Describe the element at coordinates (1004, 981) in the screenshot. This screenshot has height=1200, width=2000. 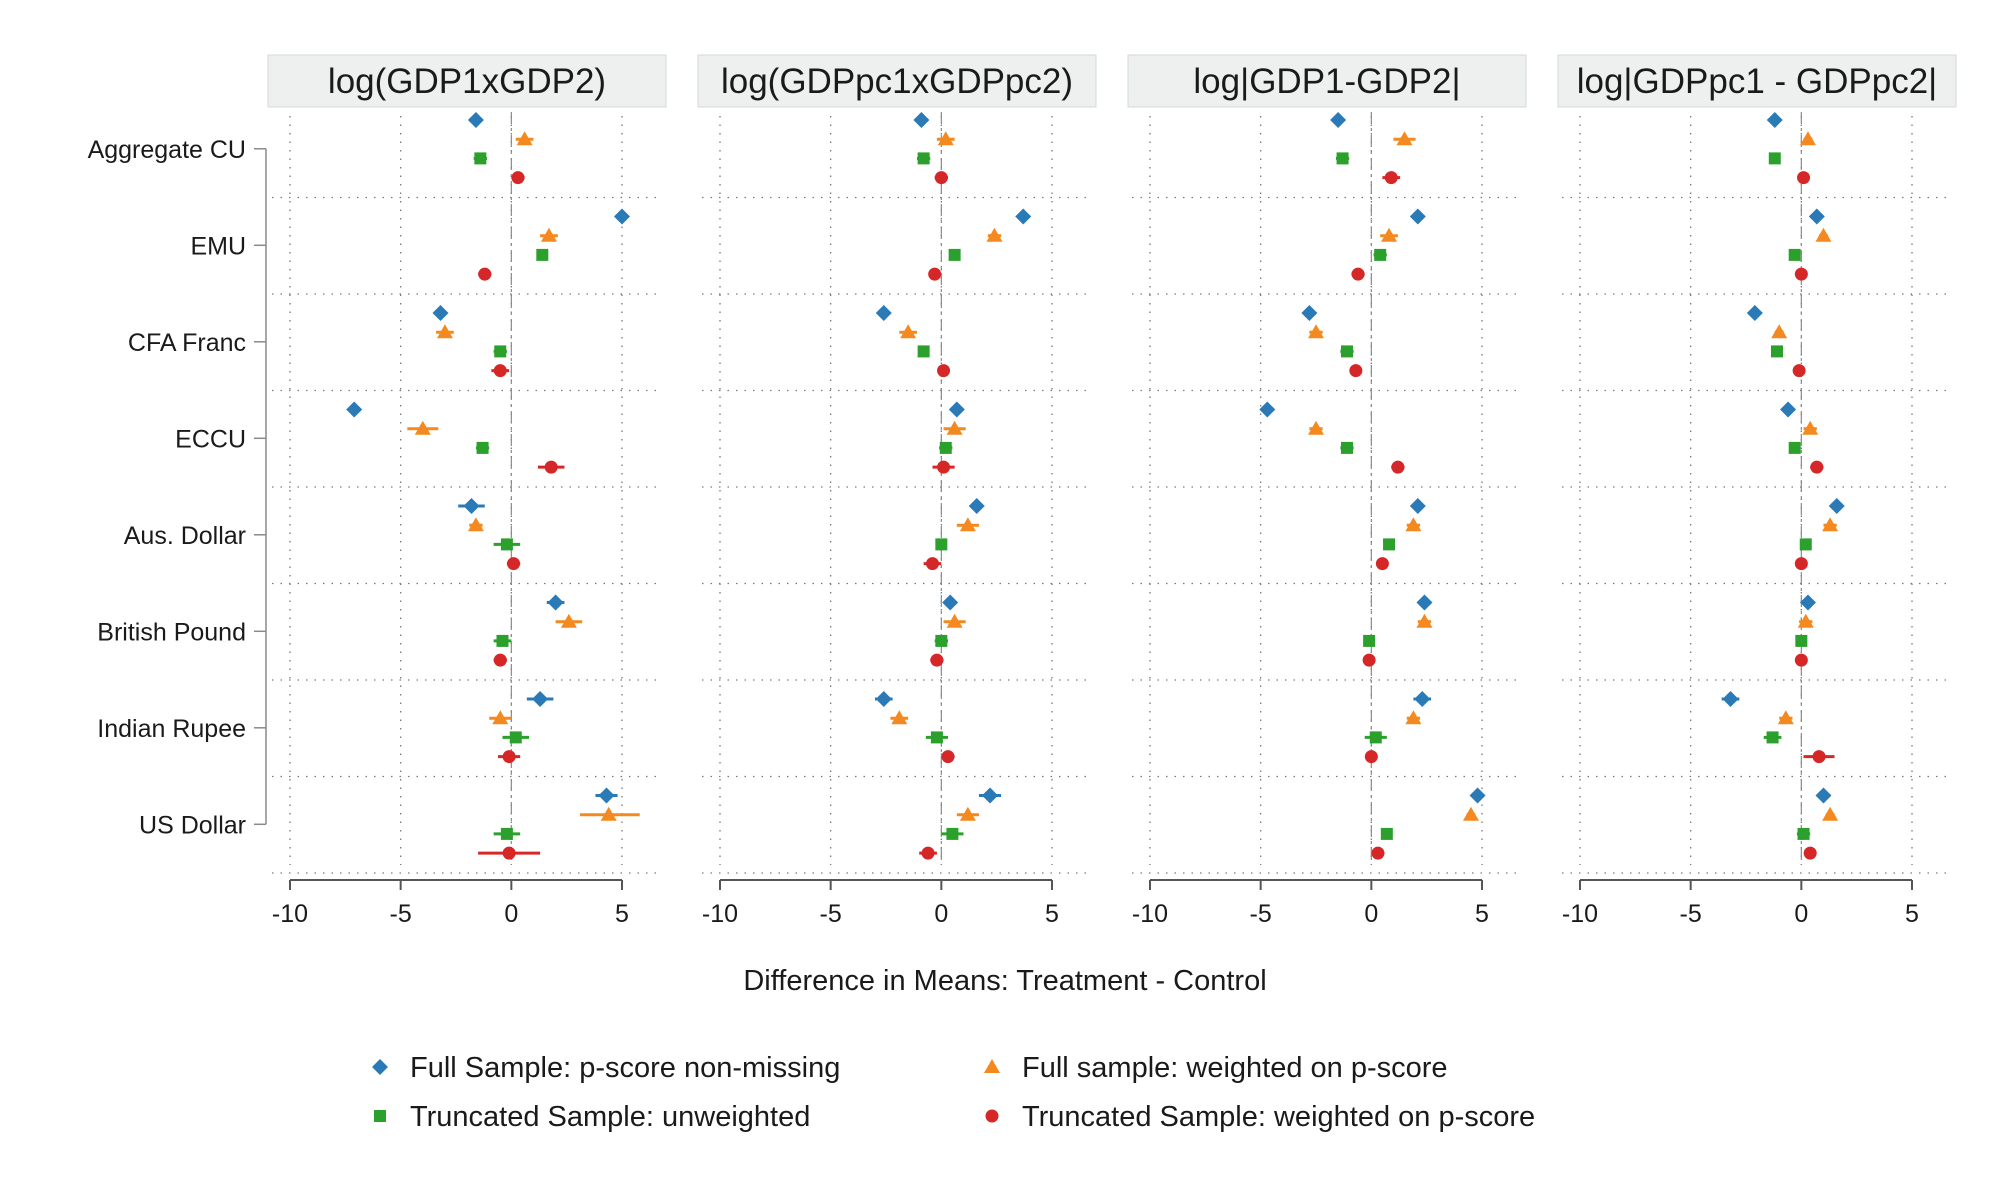
I see `x-axis-title: Difference in Means: Treatment - Control` at that location.